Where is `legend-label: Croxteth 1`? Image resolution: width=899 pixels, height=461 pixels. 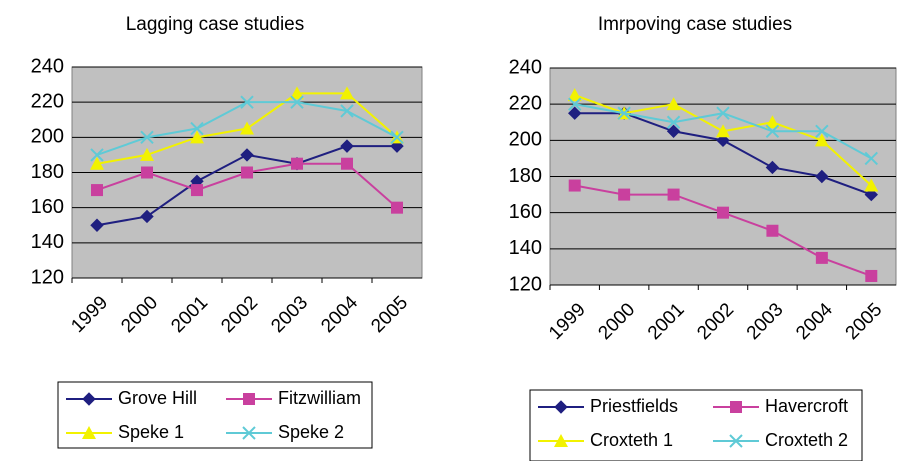 legend-label: Croxteth 1 is located at coordinates (631, 440).